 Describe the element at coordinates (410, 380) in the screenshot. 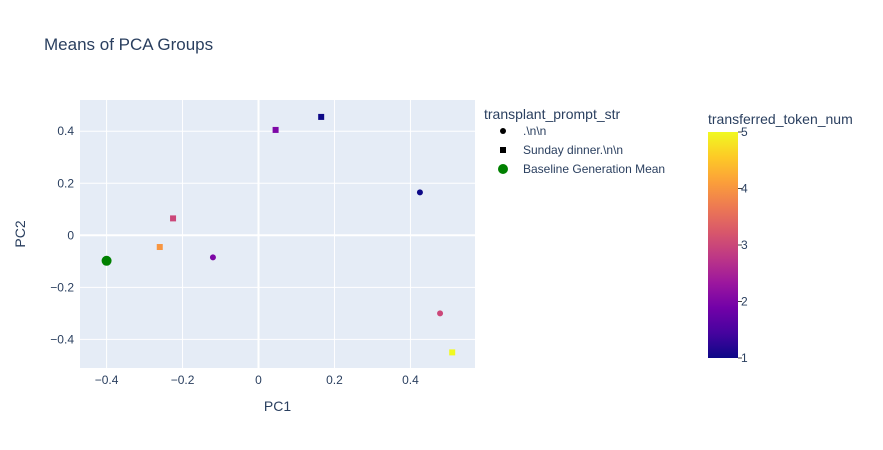

I see `x-tick-label: 0.4` at that location.